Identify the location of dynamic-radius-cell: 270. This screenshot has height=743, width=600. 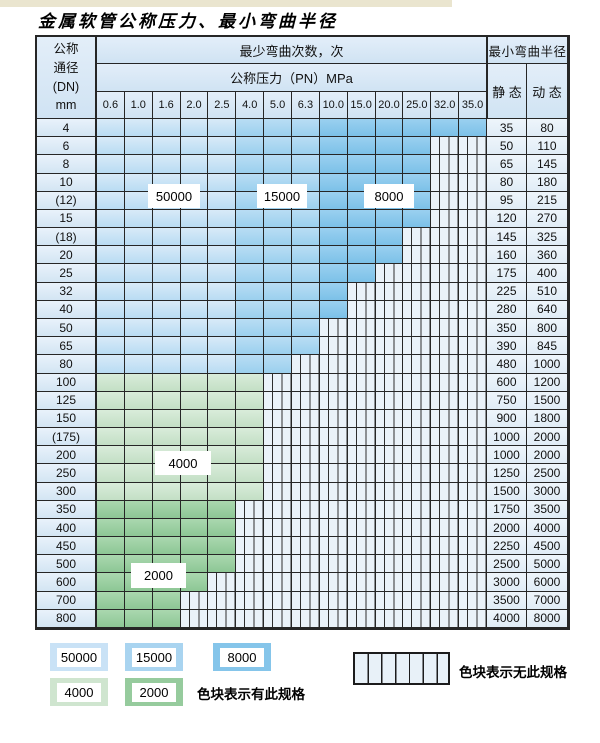
(547, 219).